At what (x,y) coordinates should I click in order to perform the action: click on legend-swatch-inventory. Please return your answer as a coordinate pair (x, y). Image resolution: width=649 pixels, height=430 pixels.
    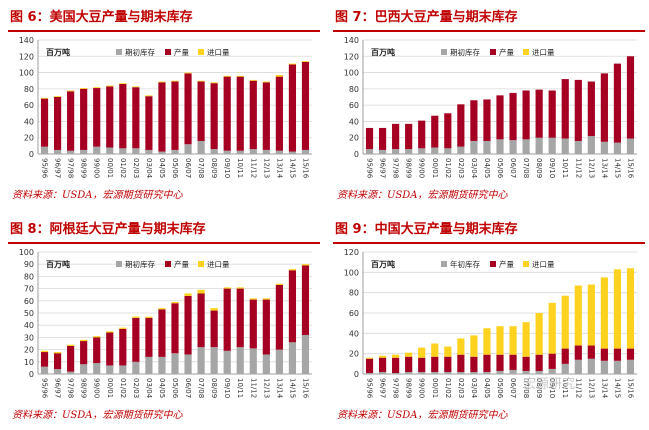
    Looking at the image, I should click on (119, 264).